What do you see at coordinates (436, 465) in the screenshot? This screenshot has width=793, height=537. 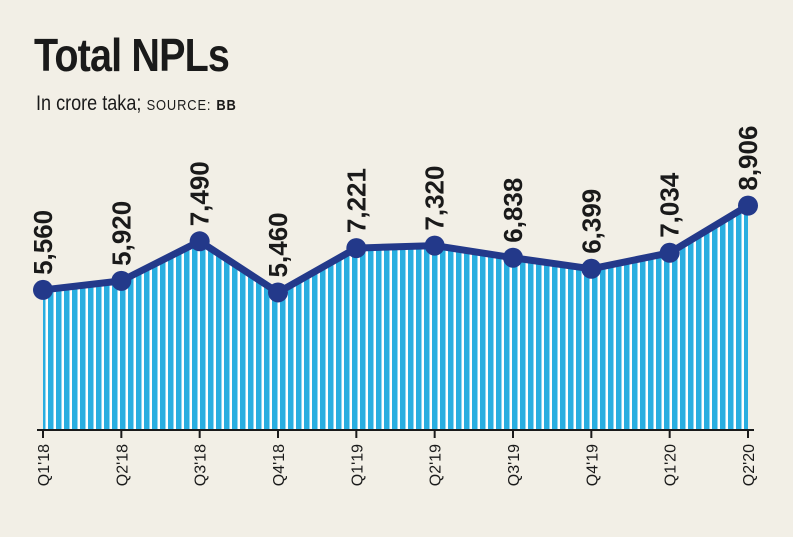 I see `x-tick-label: Q2'19` at bounding box center [436, 465].